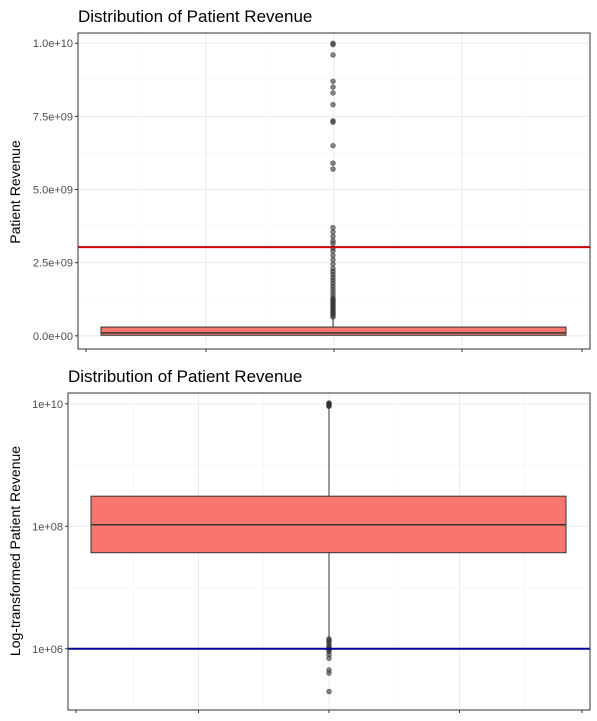 The height and width of the screenshot is (721, 597). What do you see at coordinates (15, 551) in the screenshot?
I see `bottom-y-axis-label: Log-transformed Patient Revenue` at bounding box center [15, 551].